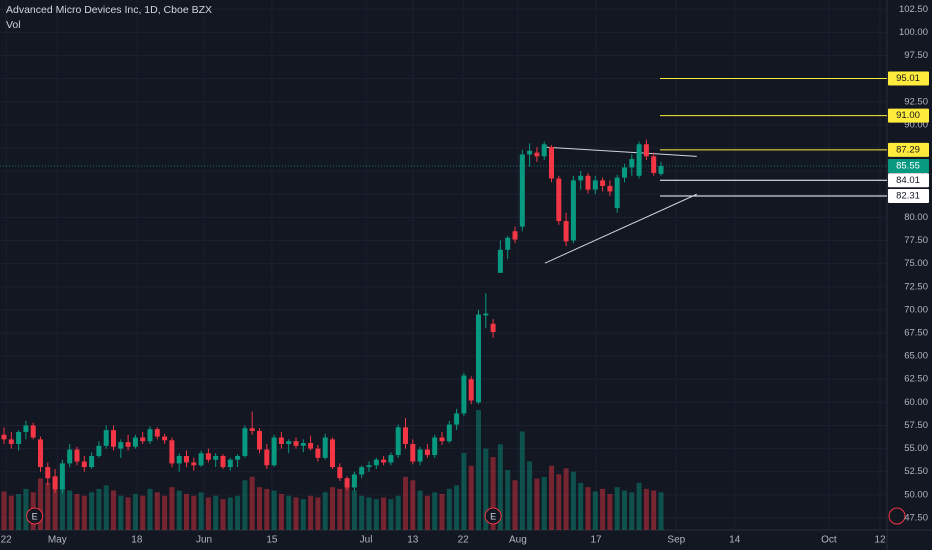 Image resolution: width=932 pixels, height=550 pixels. Describe the element at coordinates (908, 115) in the screenshot. I see `level-label: 91.00` at that location.